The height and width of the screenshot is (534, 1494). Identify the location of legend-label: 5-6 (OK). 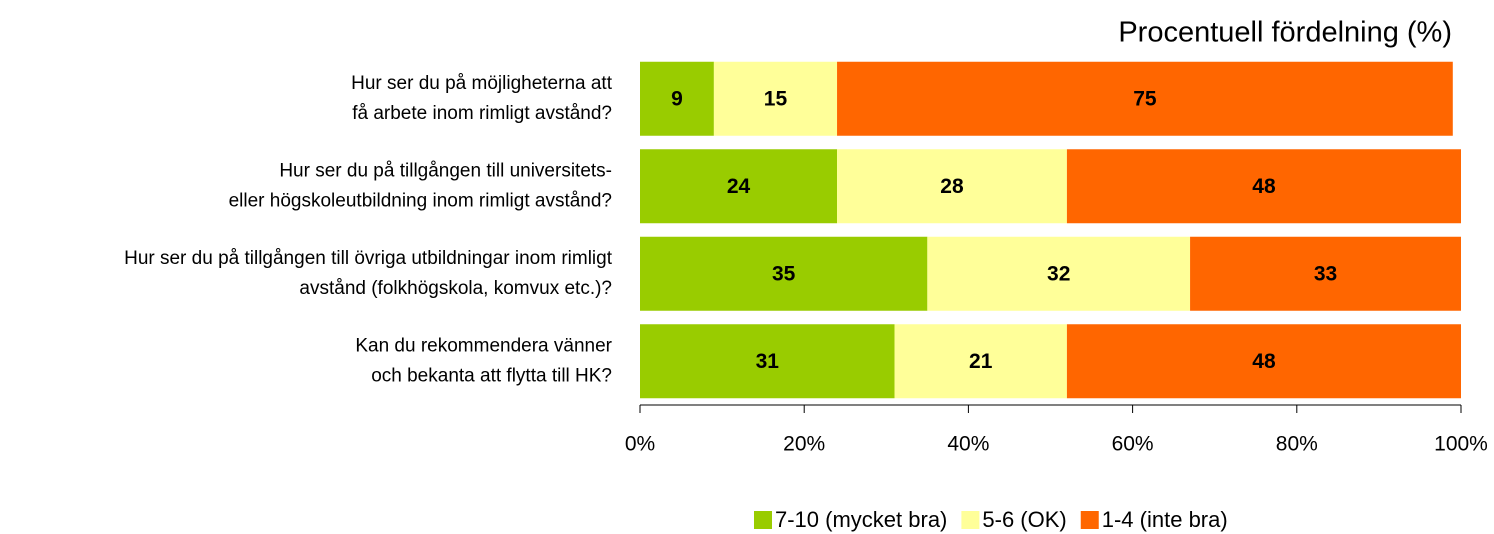
(1024, 519).